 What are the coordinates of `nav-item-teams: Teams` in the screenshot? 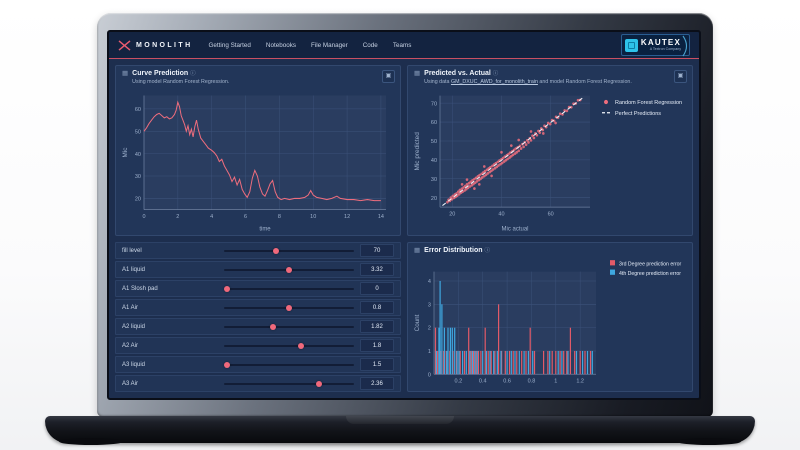 It's located at (402, 45).